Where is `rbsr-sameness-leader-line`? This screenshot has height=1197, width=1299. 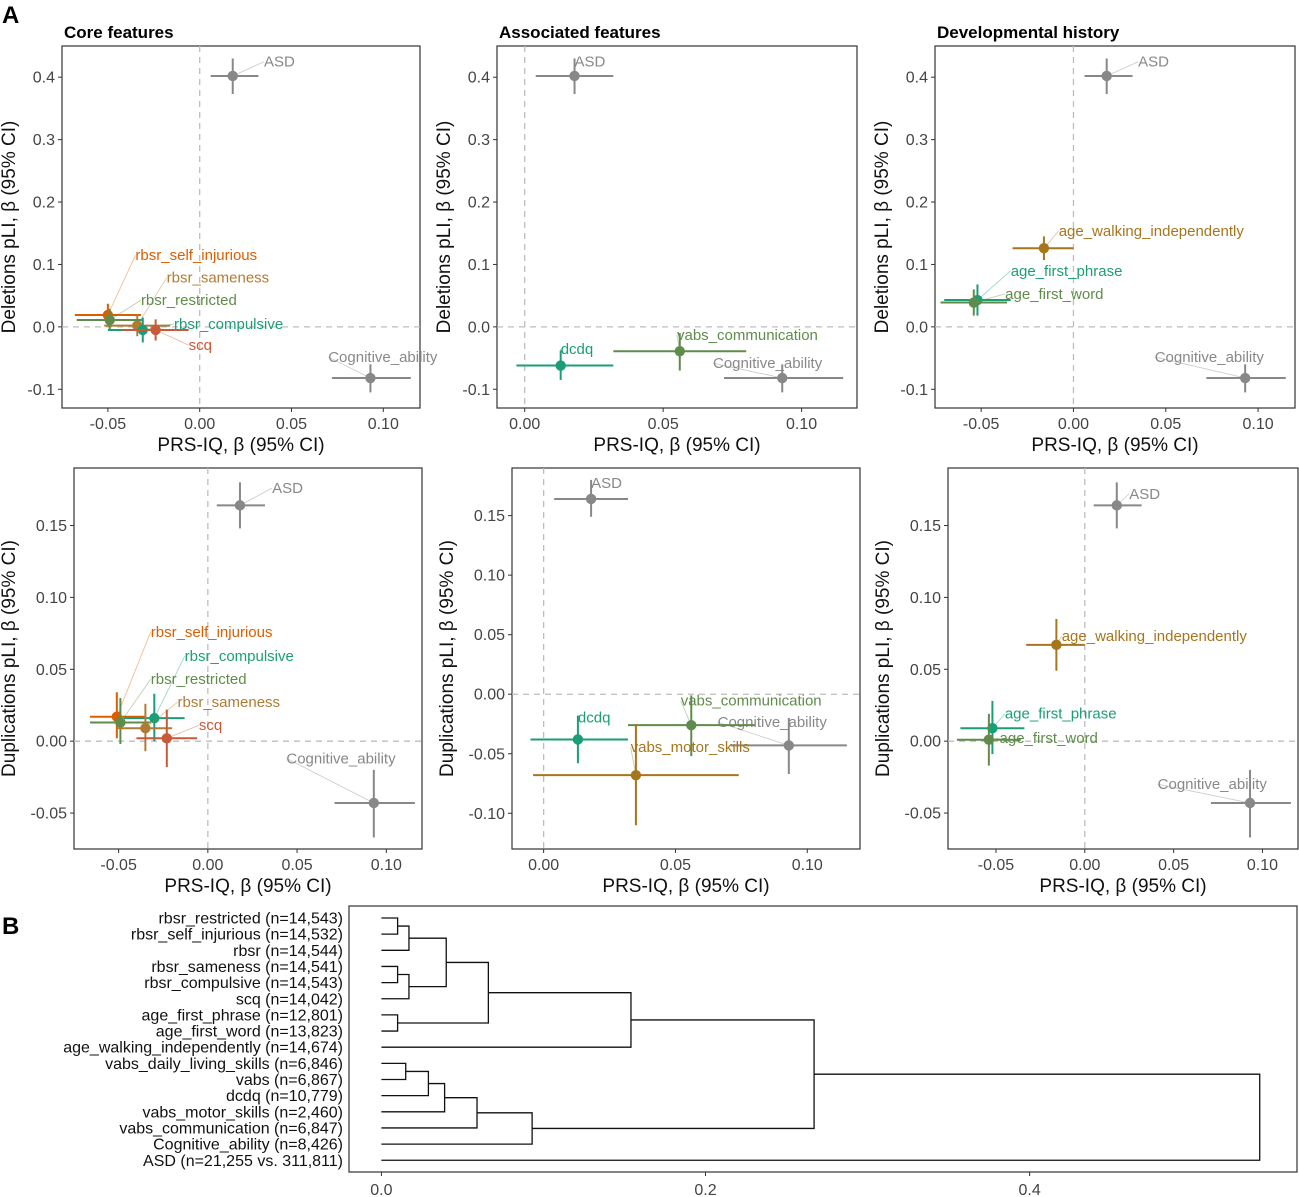 rbsr-sameness-leader-line is located at coordinates (161, 715).